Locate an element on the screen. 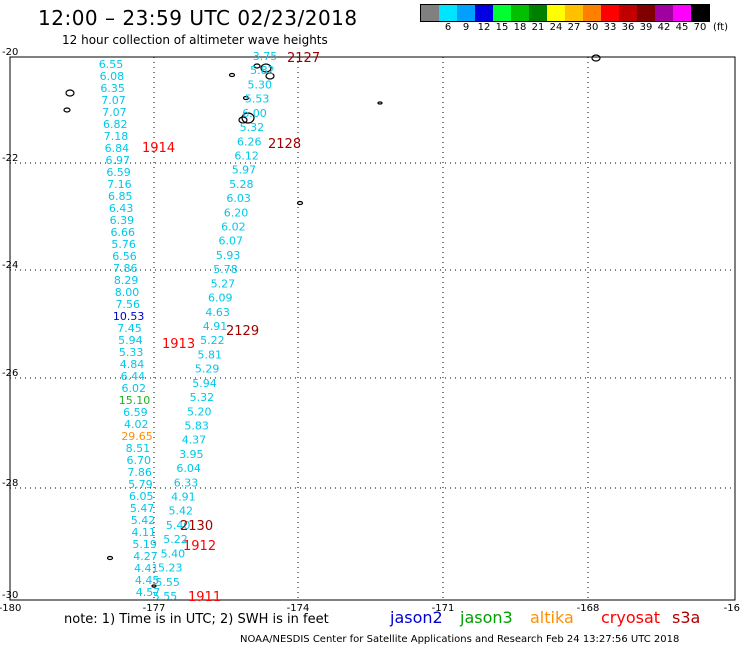  wave-height-value: 5.30 is located at coordinates (259, 84).